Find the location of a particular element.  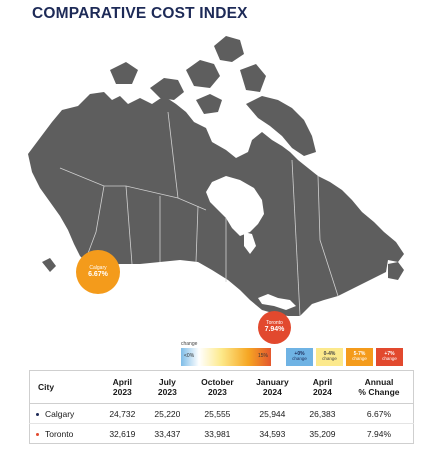

legend-box-key: +7% is located at coordinates (389, 353).